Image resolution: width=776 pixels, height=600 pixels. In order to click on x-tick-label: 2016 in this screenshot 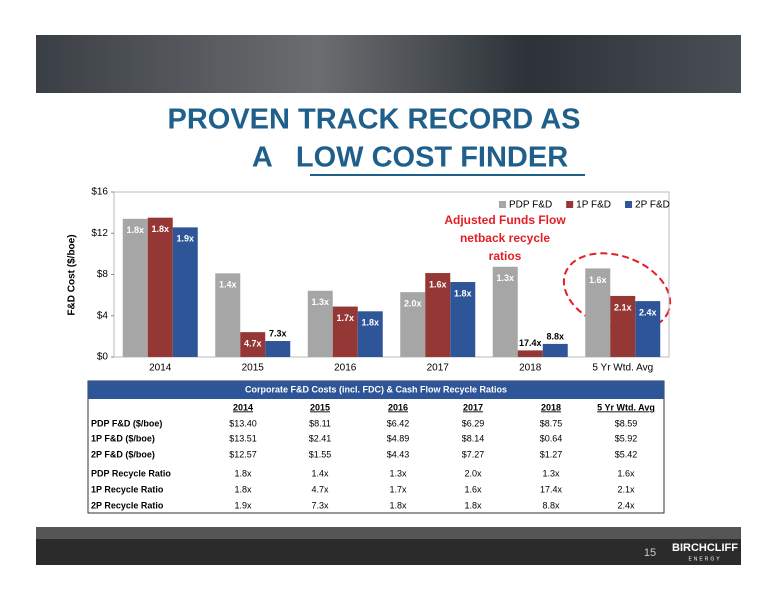, I will do `click(345, 368)`.